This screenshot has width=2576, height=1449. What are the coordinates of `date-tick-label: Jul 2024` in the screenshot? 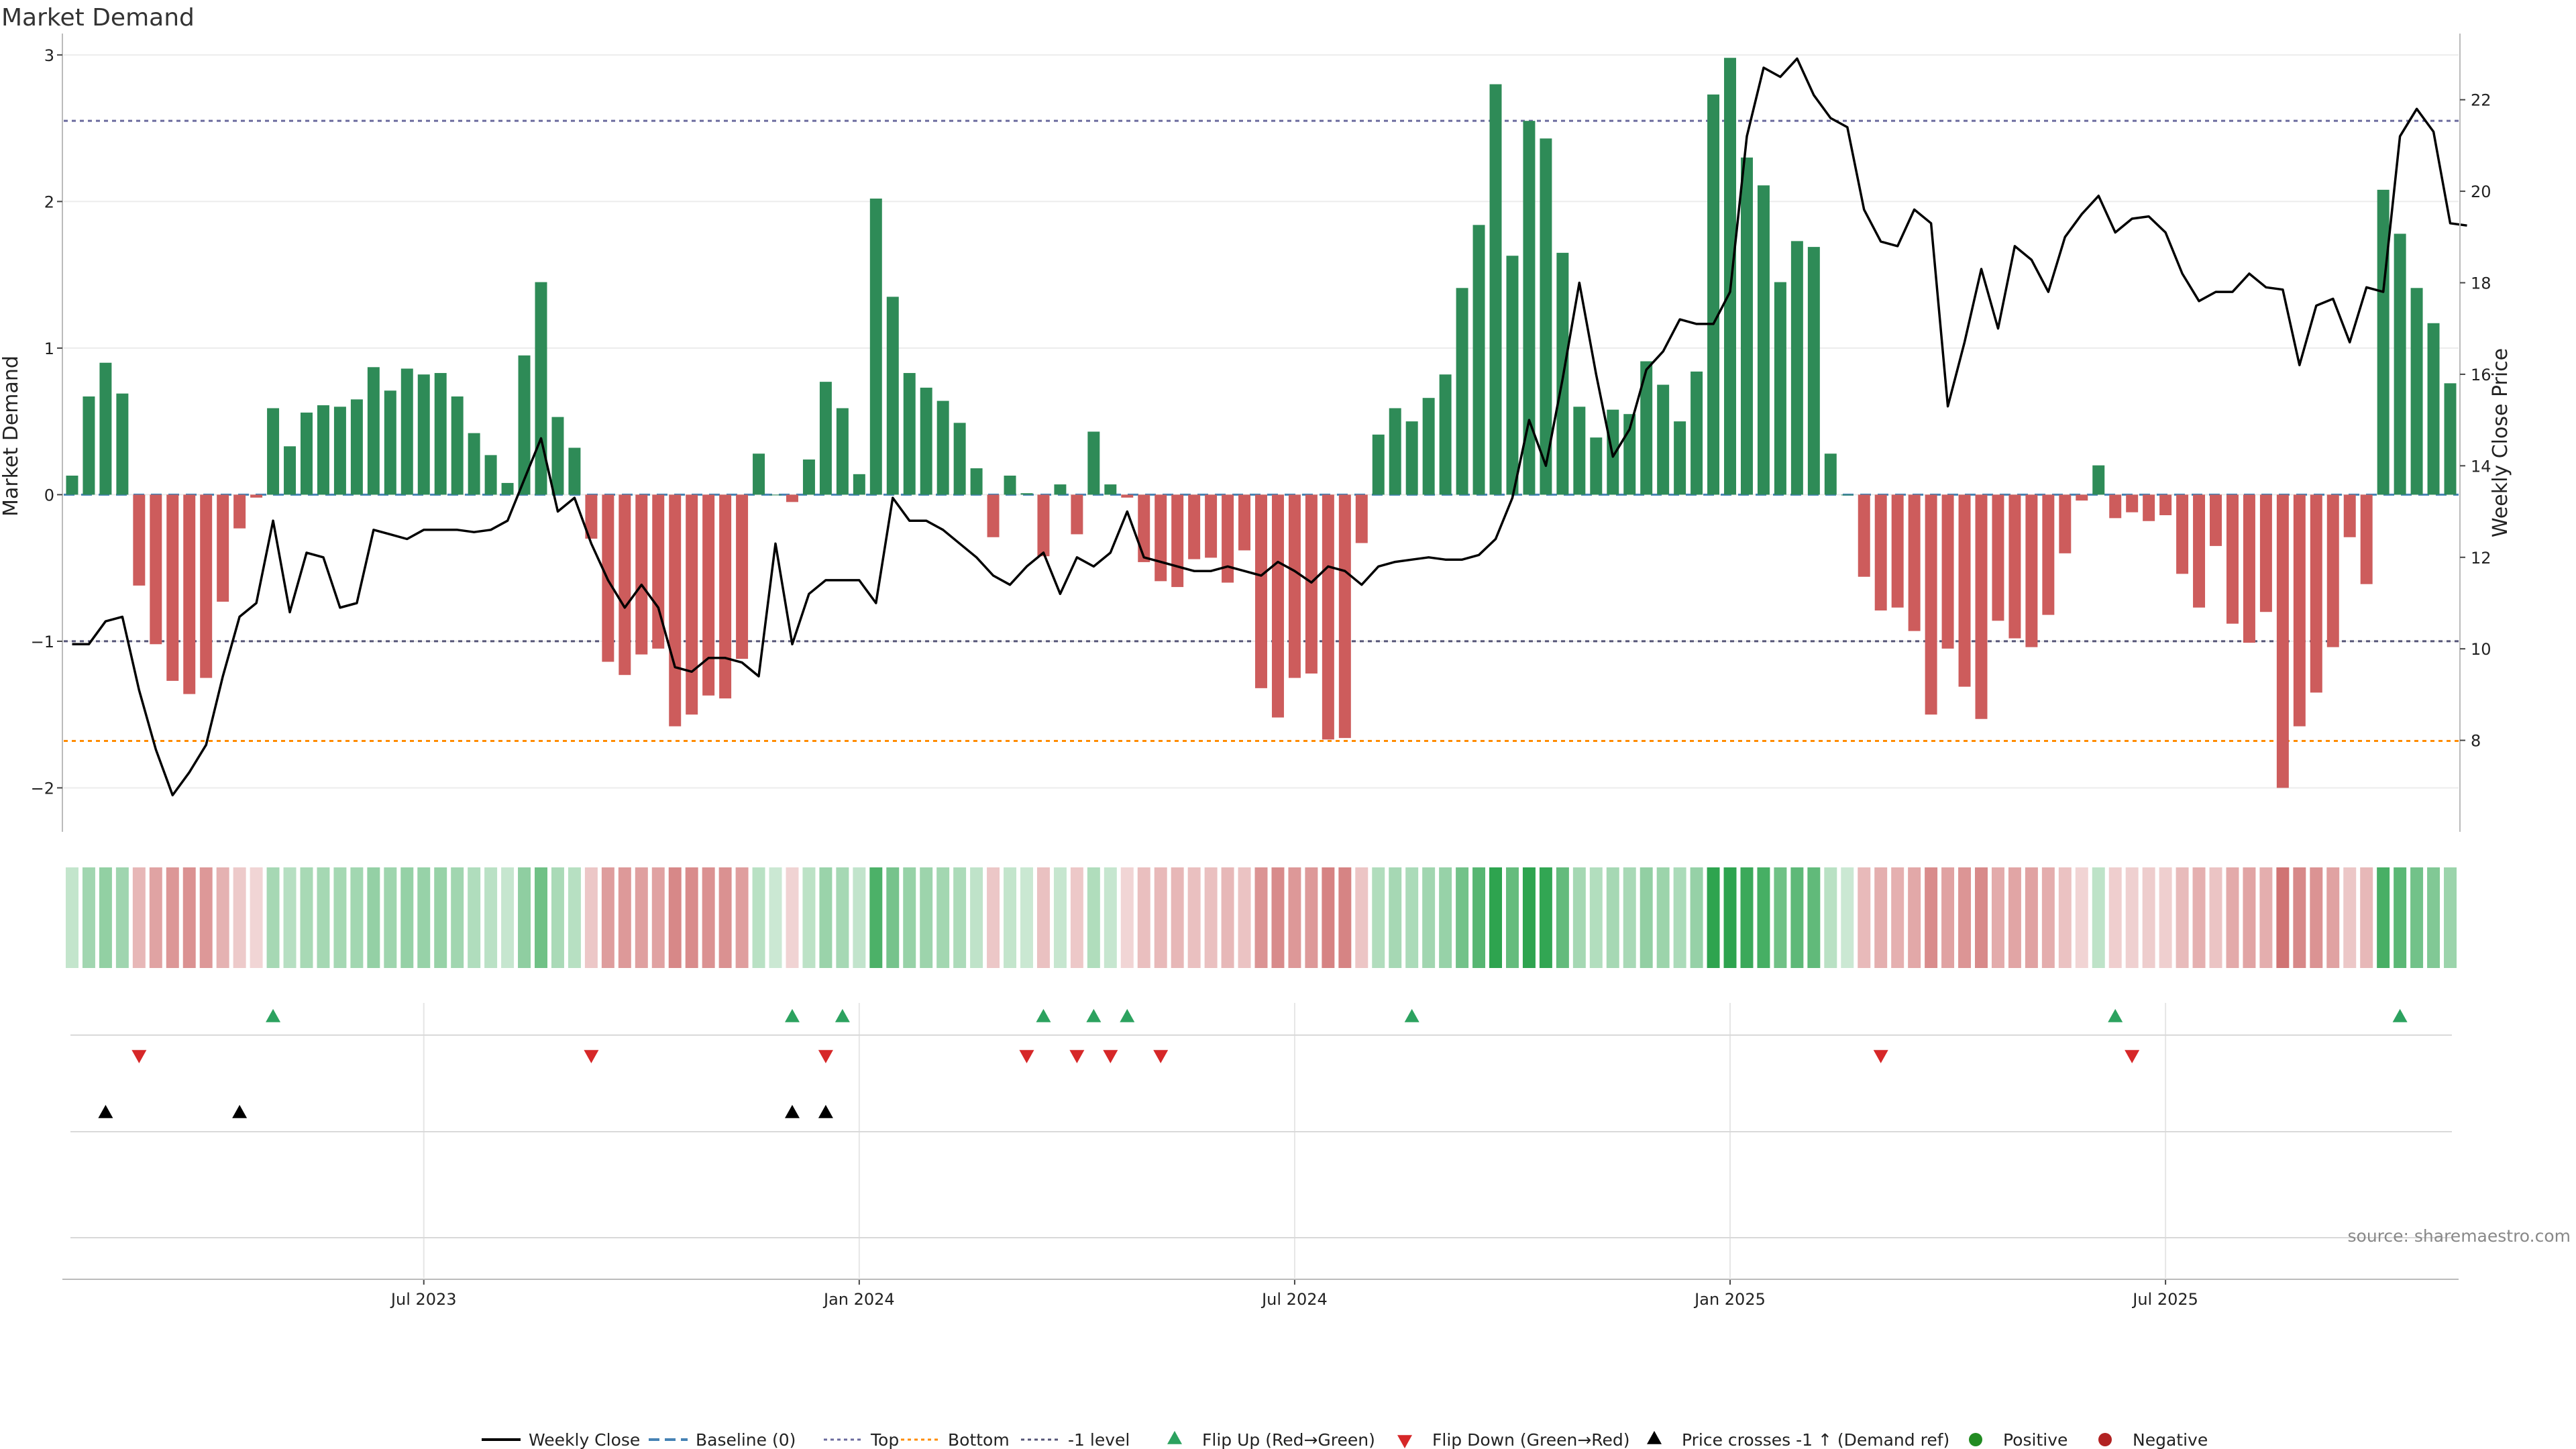 It's located at (1294, 1299).